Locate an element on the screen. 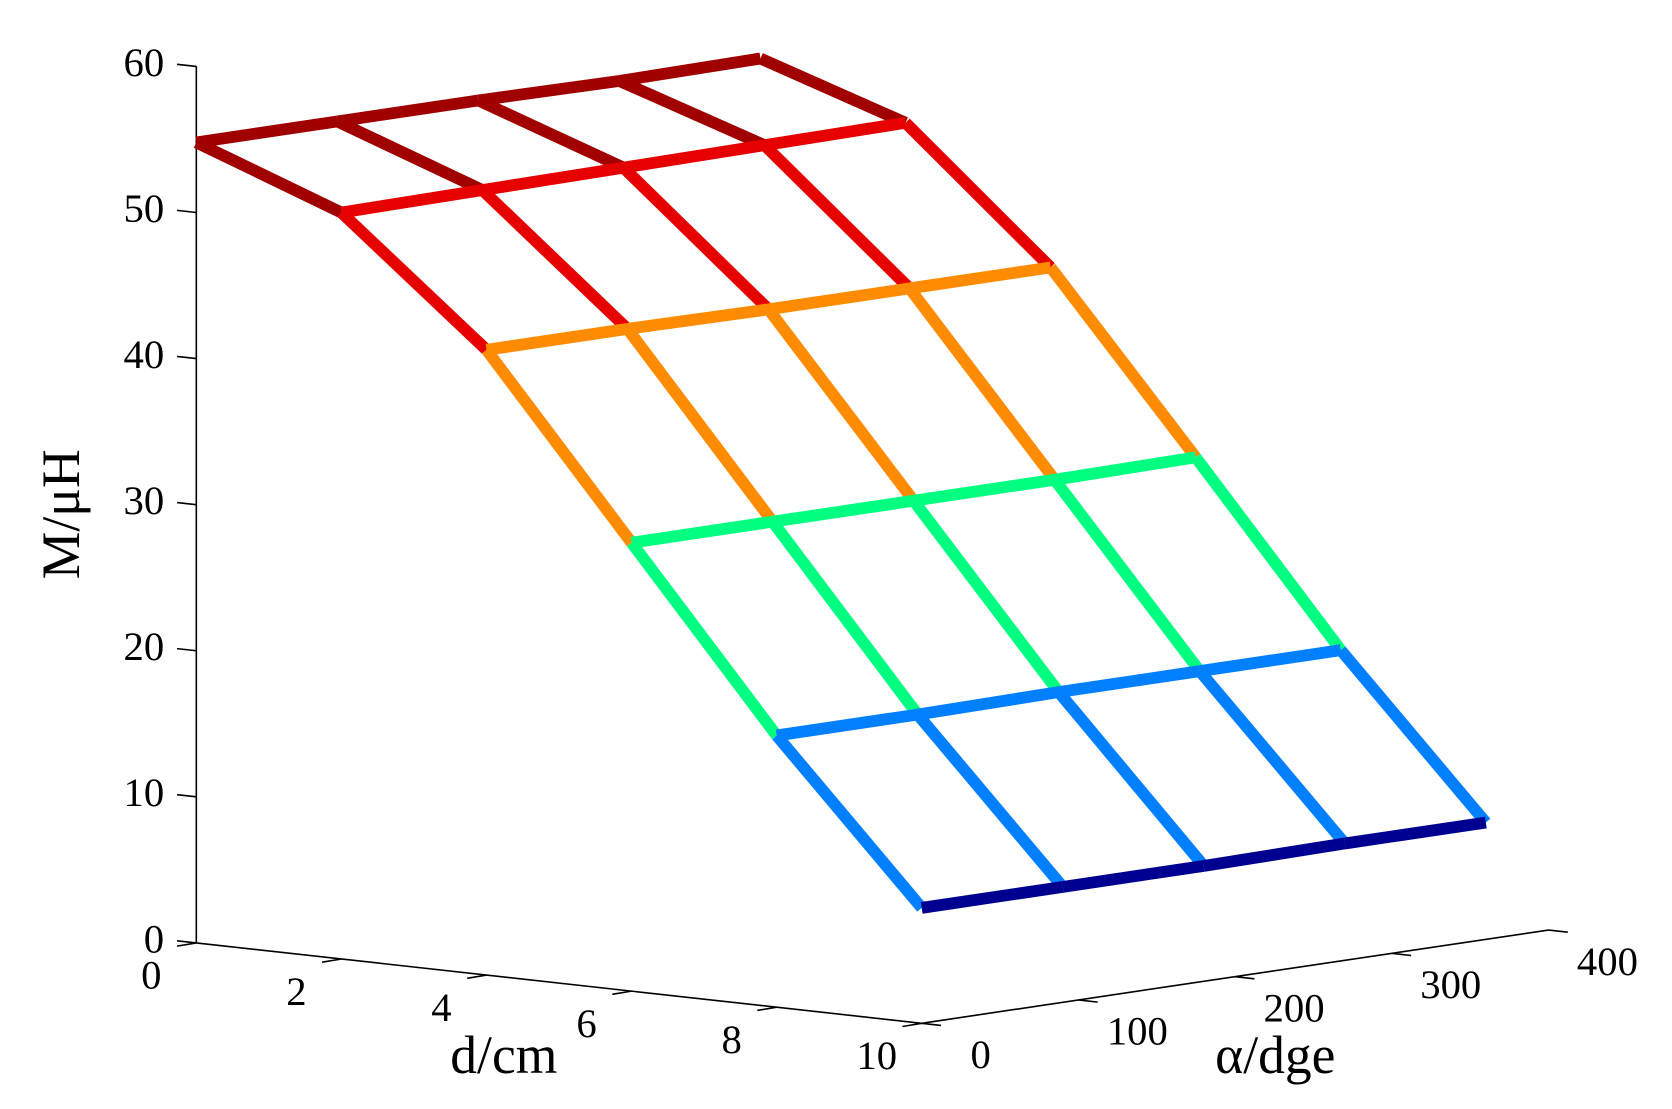 The image size is (1672, 1109). x-tick-label: 6 is located at coordinates (586, 1023).